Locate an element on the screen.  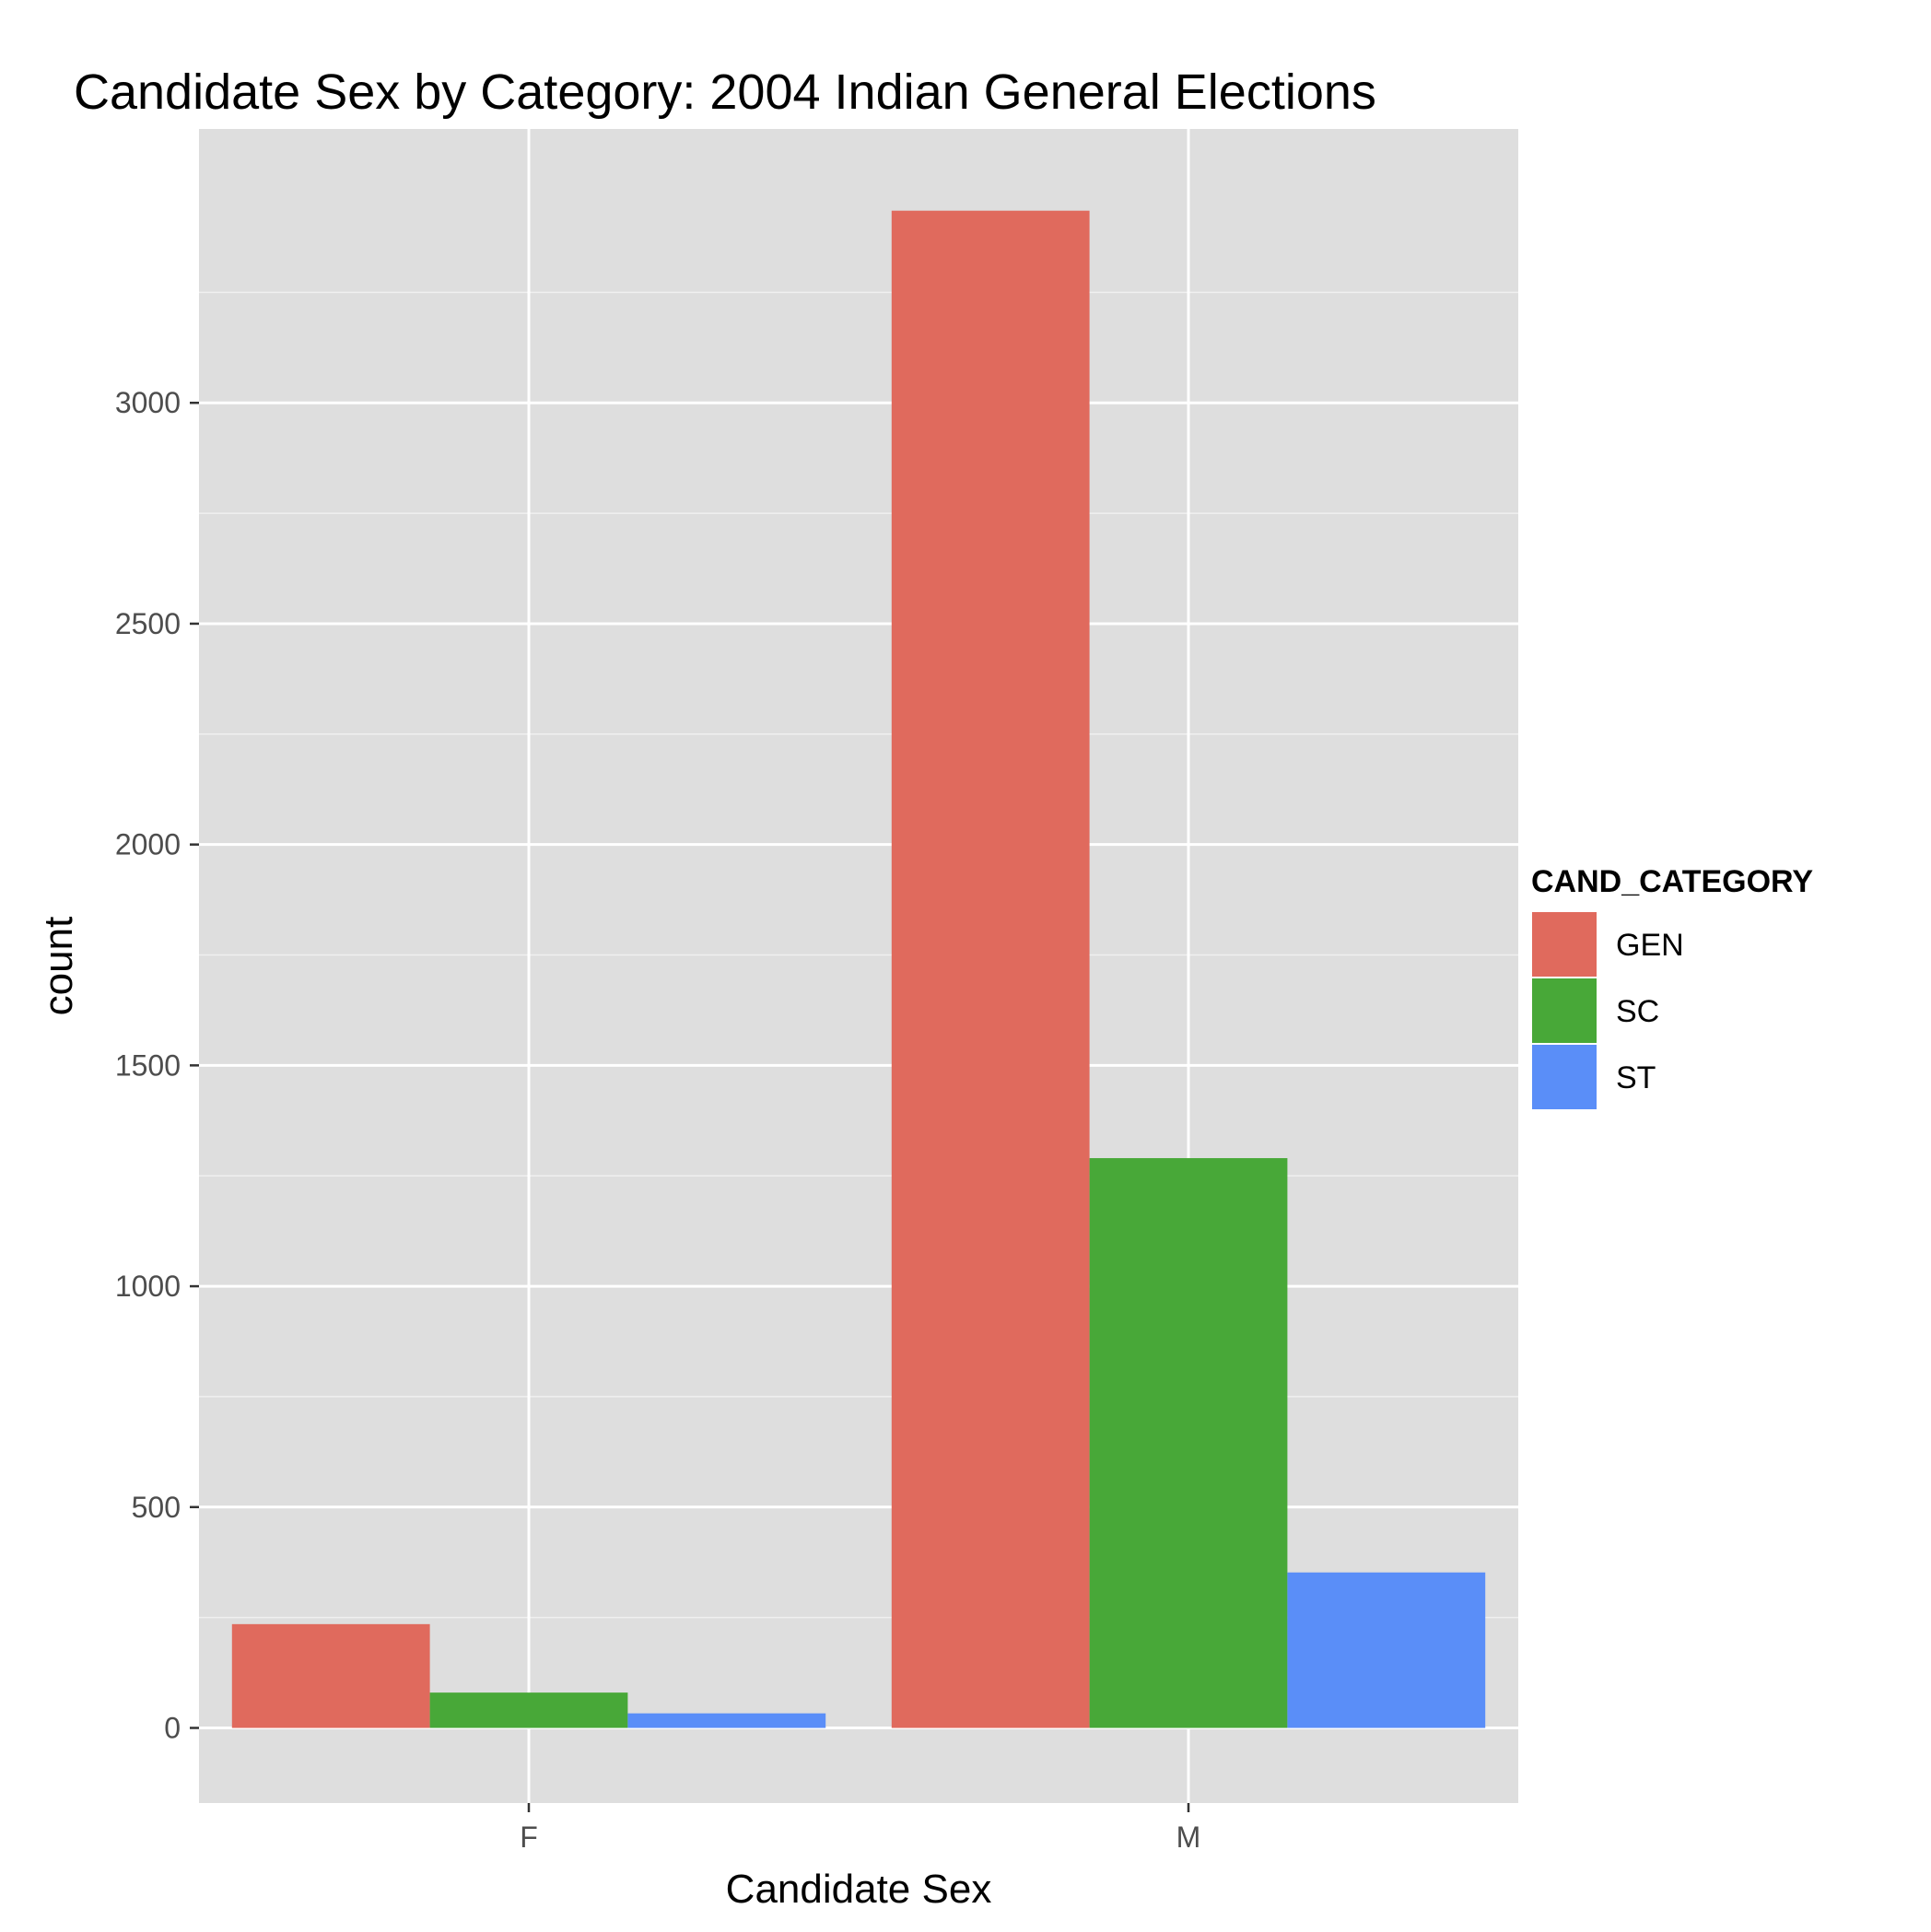
bar-F-GEN is located at coordinates (330, 1675).